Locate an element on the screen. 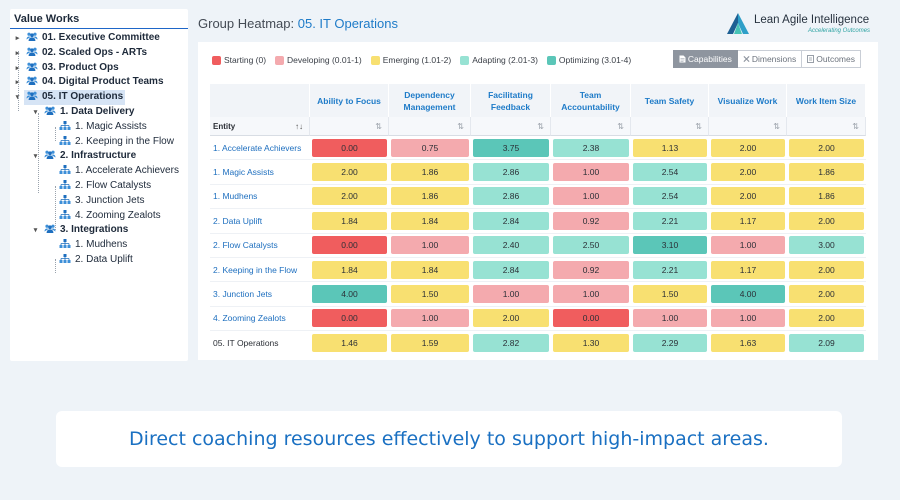 Image resolution: width=900 pixels, height=500 pixels. tree-node: 1. Mudhens is located at coordinates (99, 245).